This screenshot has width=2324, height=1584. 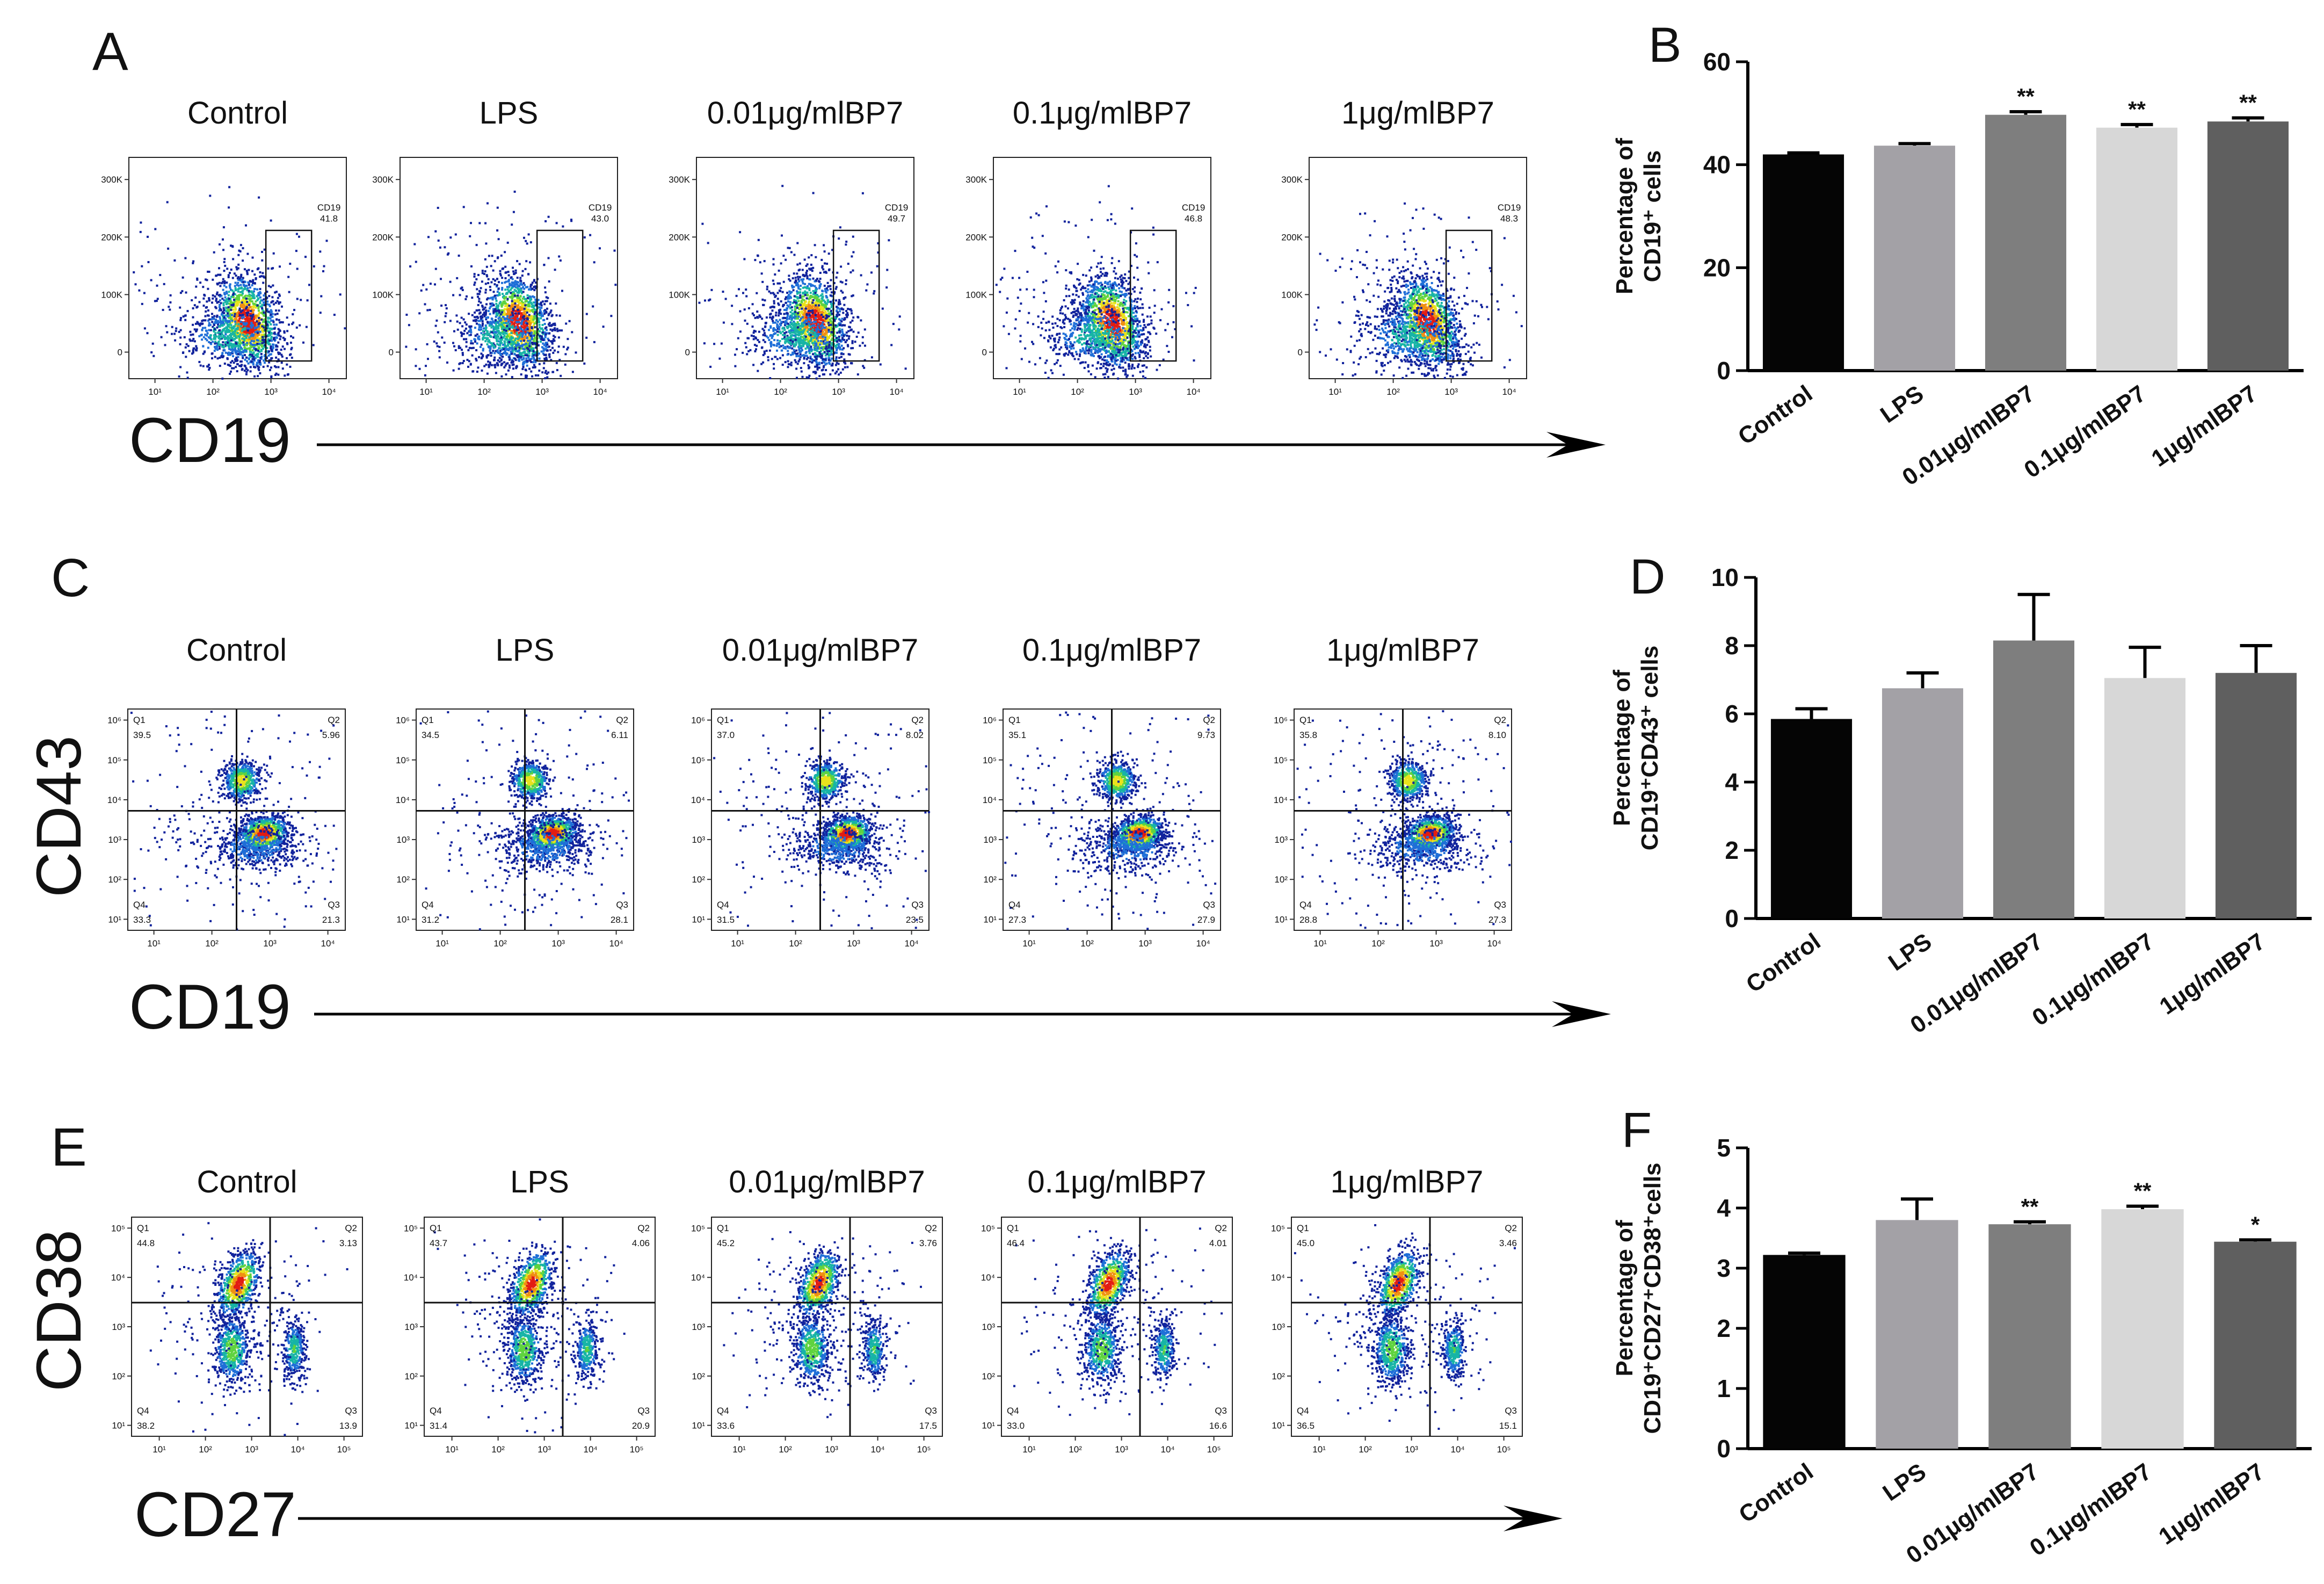 I want to click on x-tick-label: 10⁵, so click(x=1504, y=1449).